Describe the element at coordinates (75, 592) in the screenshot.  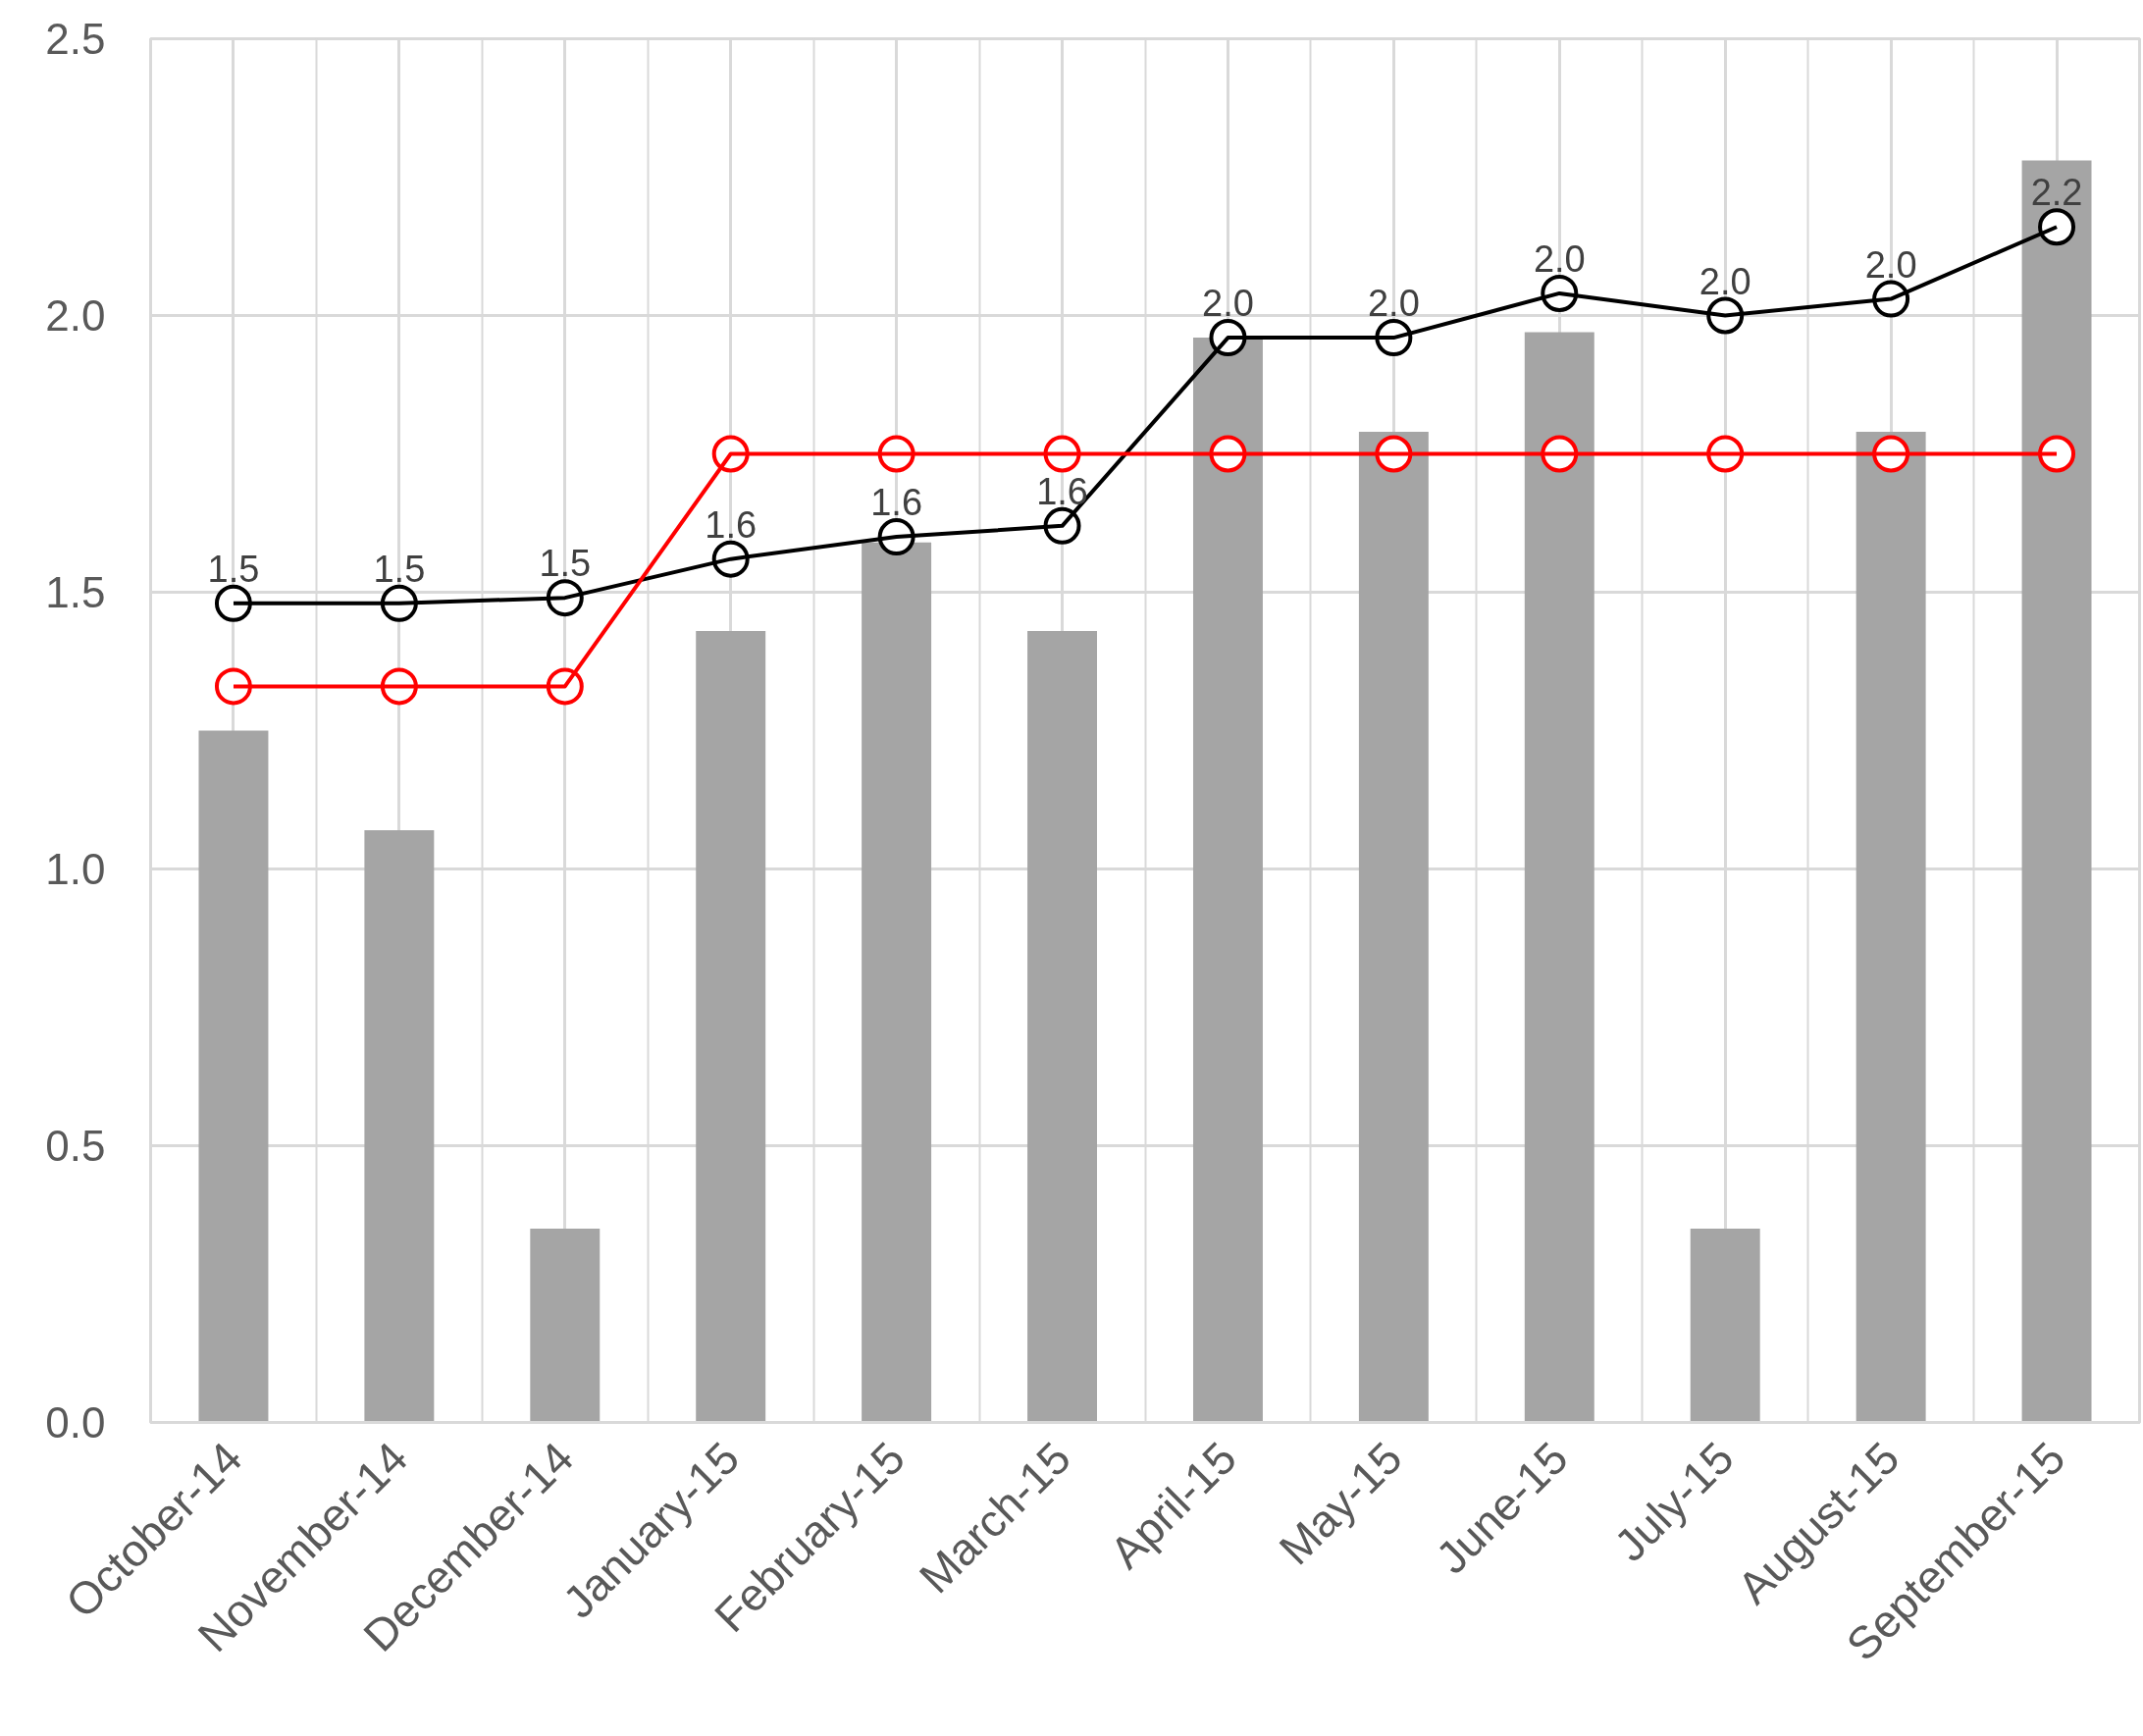
I see `y-tick-label: 1.5` at that location.